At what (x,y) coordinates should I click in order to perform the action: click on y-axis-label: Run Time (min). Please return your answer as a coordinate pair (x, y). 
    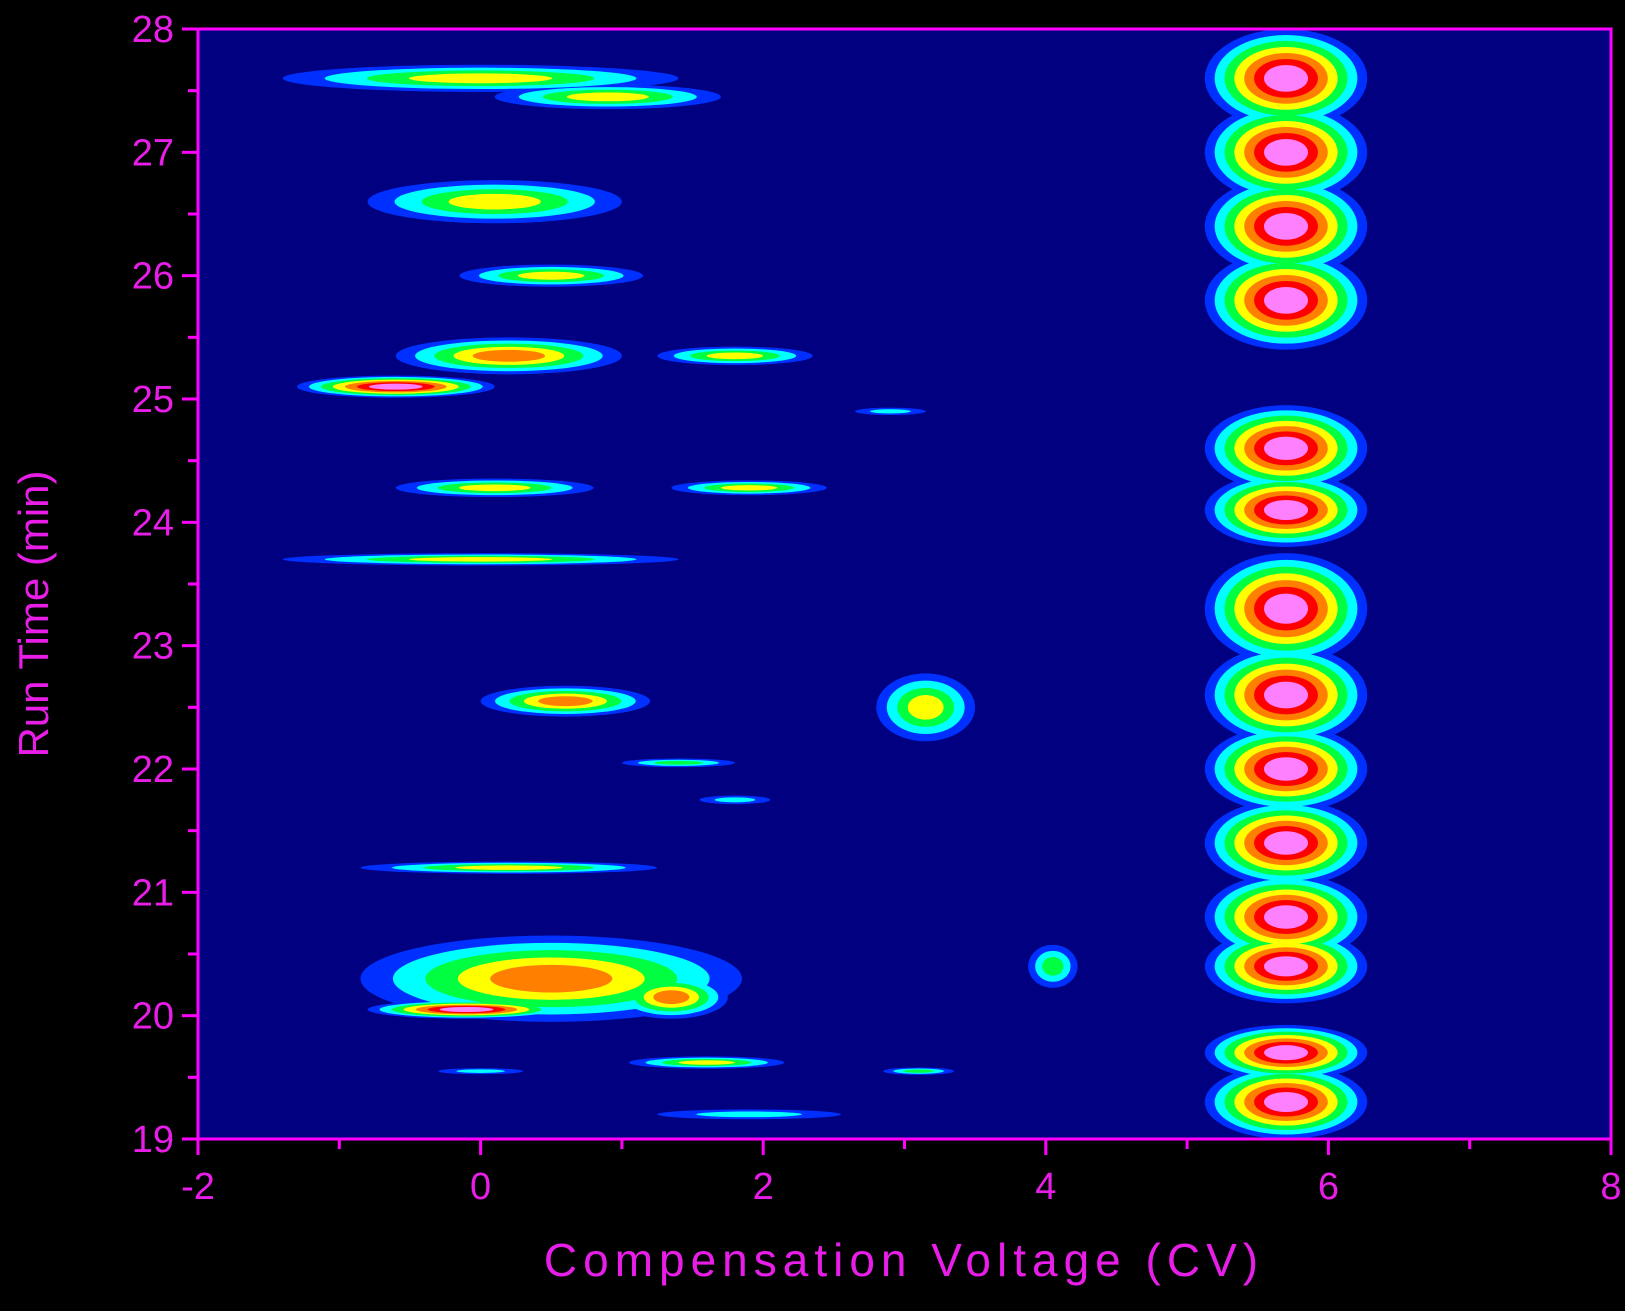
    Looking at the image, I should click on (33, 613).